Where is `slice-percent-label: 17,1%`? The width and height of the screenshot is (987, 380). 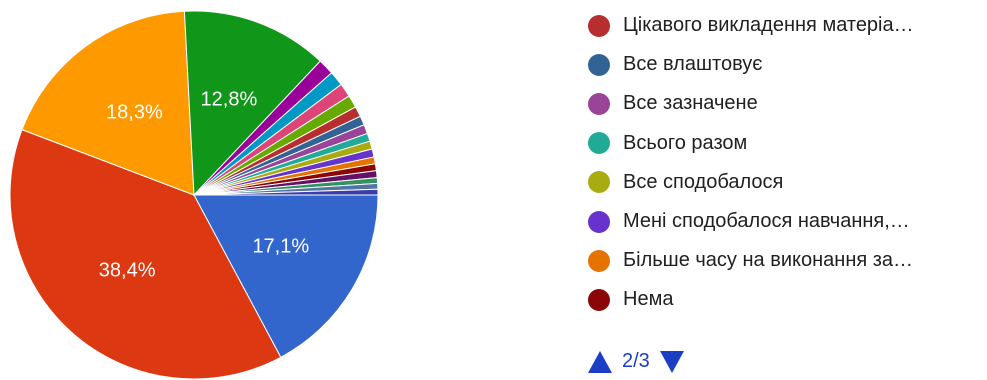 slice-percent-label: 17,1% is located at coordinates (280, 246).